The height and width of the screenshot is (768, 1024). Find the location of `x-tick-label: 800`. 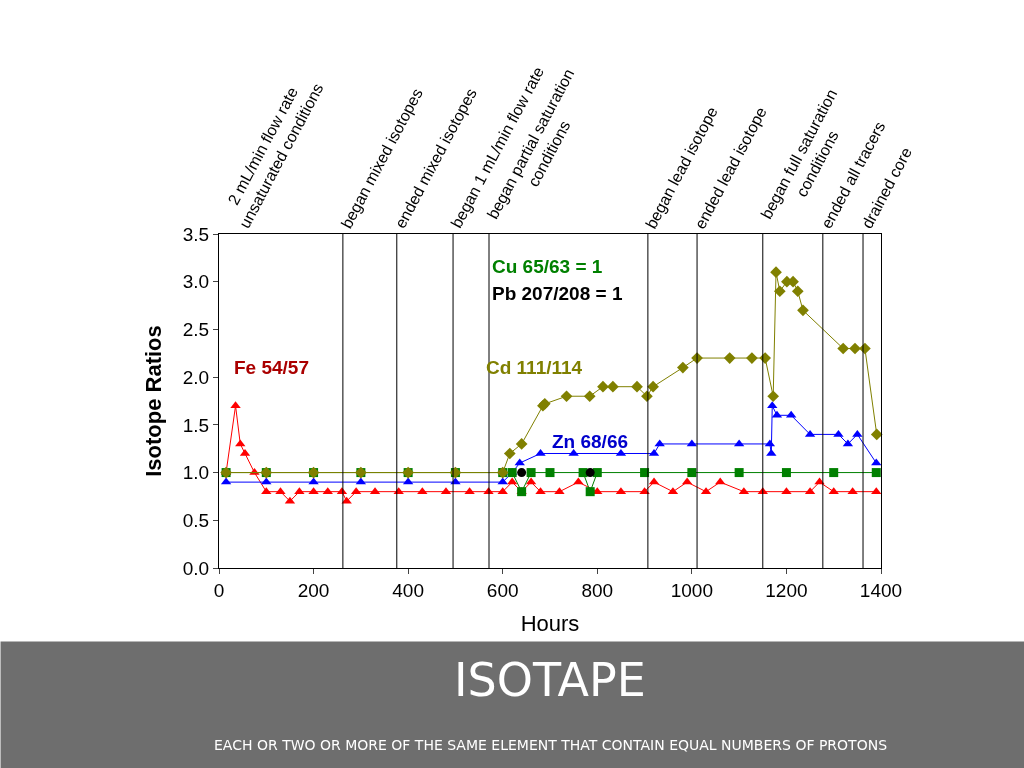

x-tick-label: 800 is located at coordinates (597, 590).